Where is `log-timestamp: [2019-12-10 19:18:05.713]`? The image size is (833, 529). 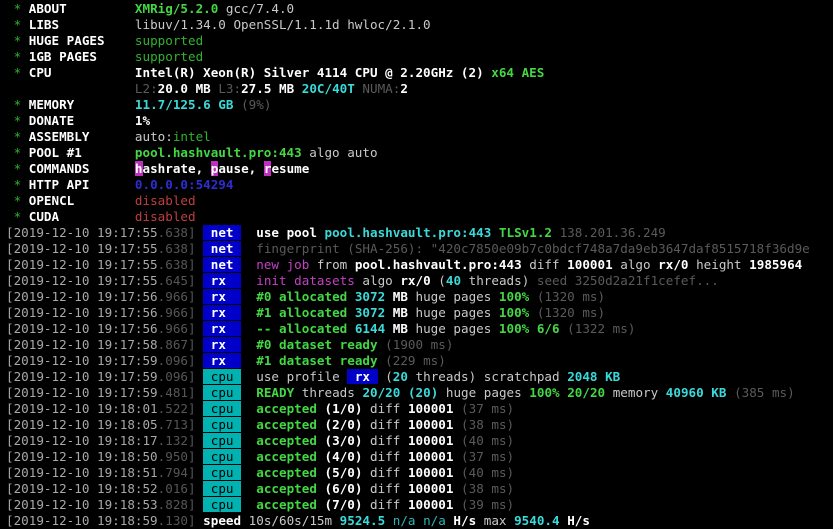 log-timestamp: [2019-12-10 19:18:05.713] is located at coordinates (101, 424).